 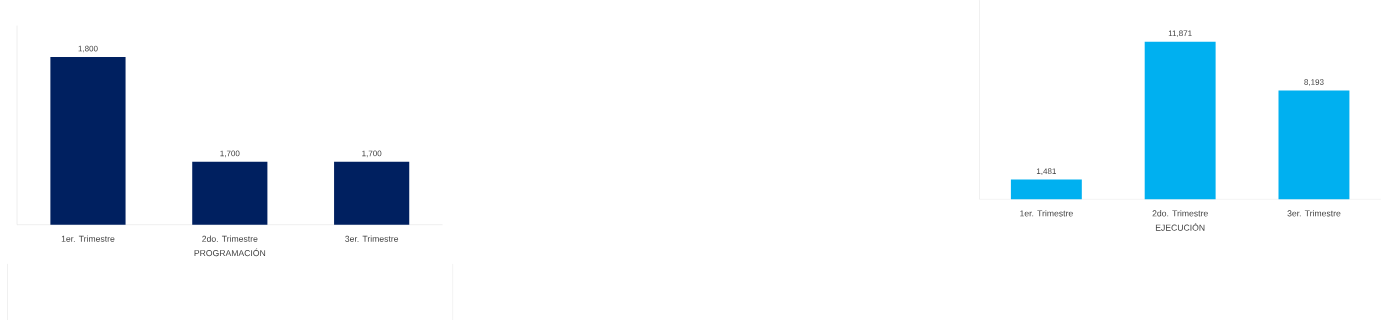 What do you see at coordinates (230, 252) in the screenshot?
I see `x-axis-title: PROGRAMACIÓN` at bounding box center [230, 252].